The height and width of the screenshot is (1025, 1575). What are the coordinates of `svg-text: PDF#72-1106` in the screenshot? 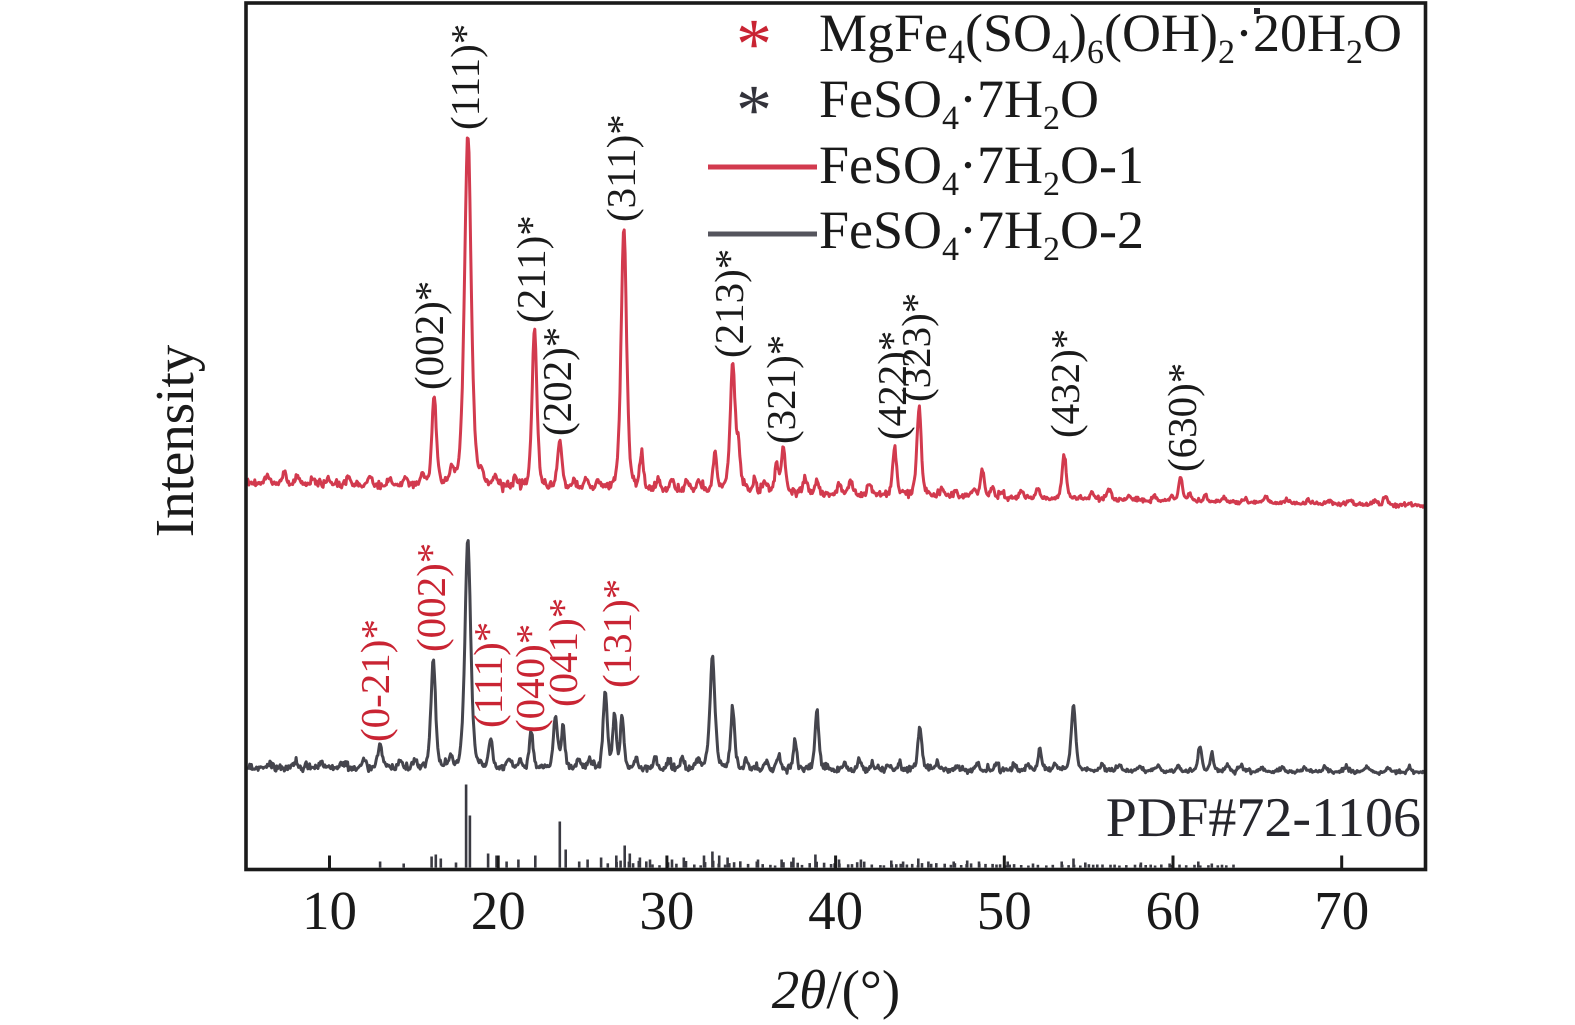 It's located at (1263, 818).